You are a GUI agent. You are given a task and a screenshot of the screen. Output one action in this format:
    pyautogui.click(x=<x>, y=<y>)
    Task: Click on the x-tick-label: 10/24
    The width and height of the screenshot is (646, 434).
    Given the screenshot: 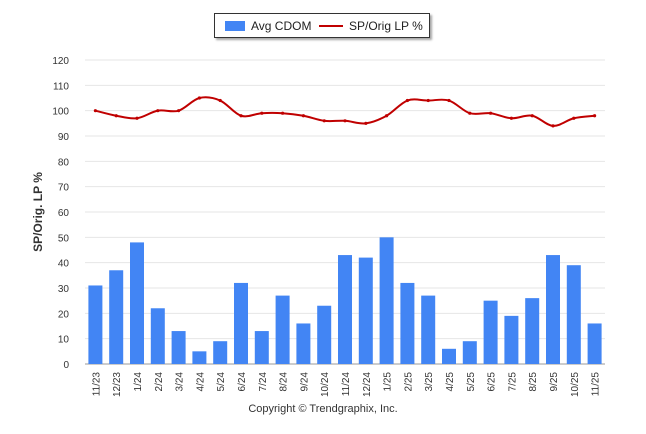 What is the action you would take?
    pyautogui.click(x=325, y=384)
    